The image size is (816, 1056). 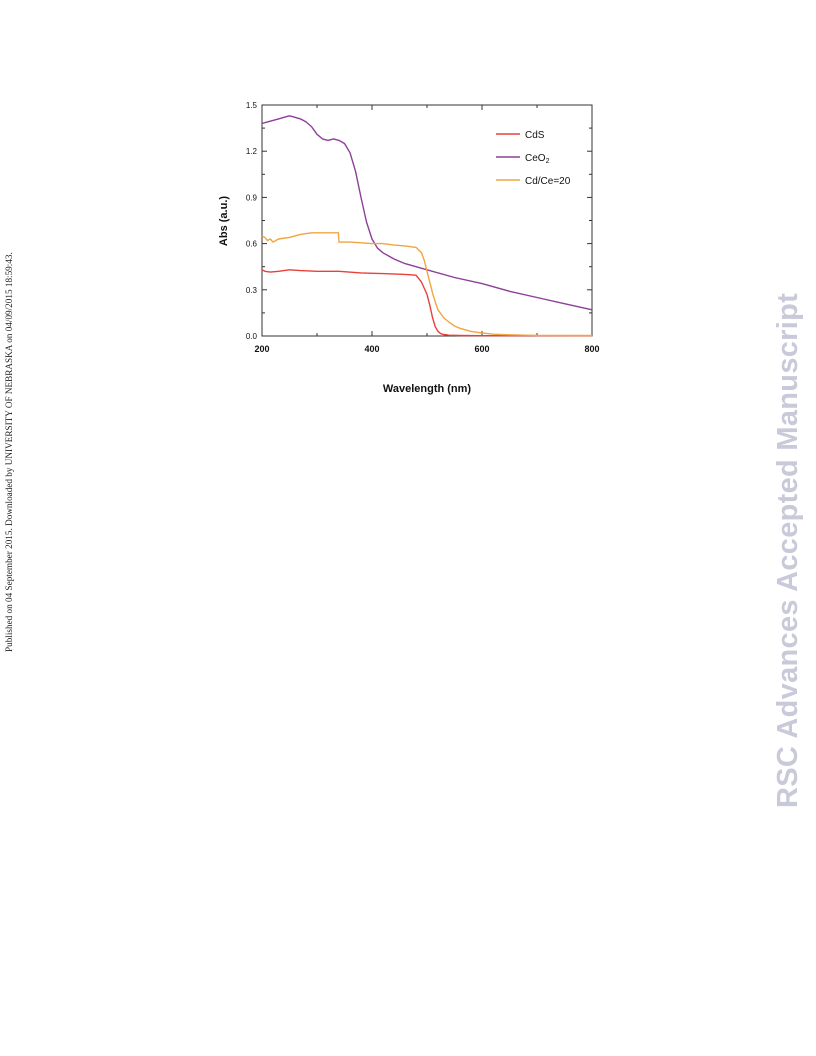 I want to click on series-line-ceo2, so click(x=427, y=213).